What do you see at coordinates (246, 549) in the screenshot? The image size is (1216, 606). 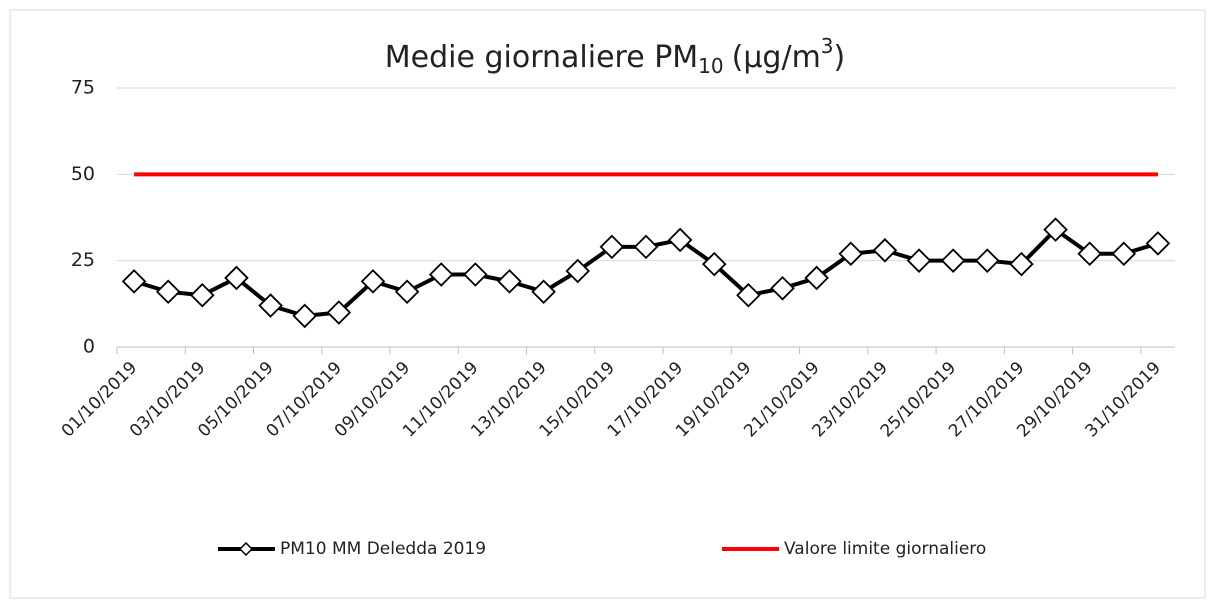 I see `legend-marker` at bounding box center [246, 549].